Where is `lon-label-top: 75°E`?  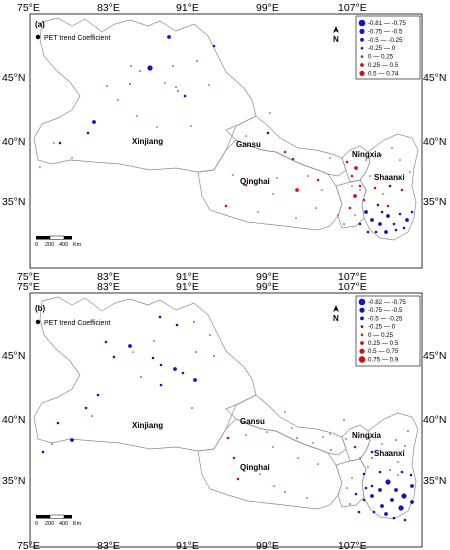 lon-label-top: 75°E is located at coordinates (28, 8).